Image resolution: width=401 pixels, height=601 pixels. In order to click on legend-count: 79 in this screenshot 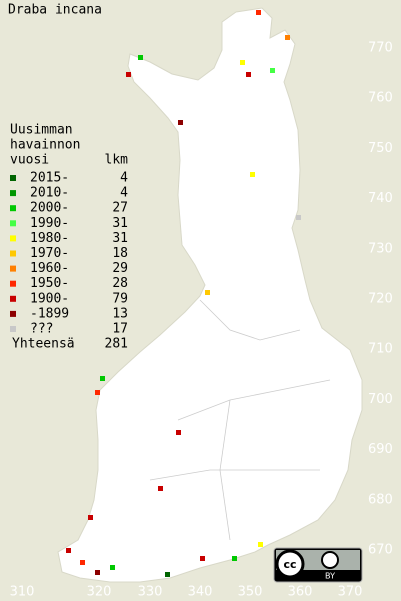, I will do `click(120, 298)`.